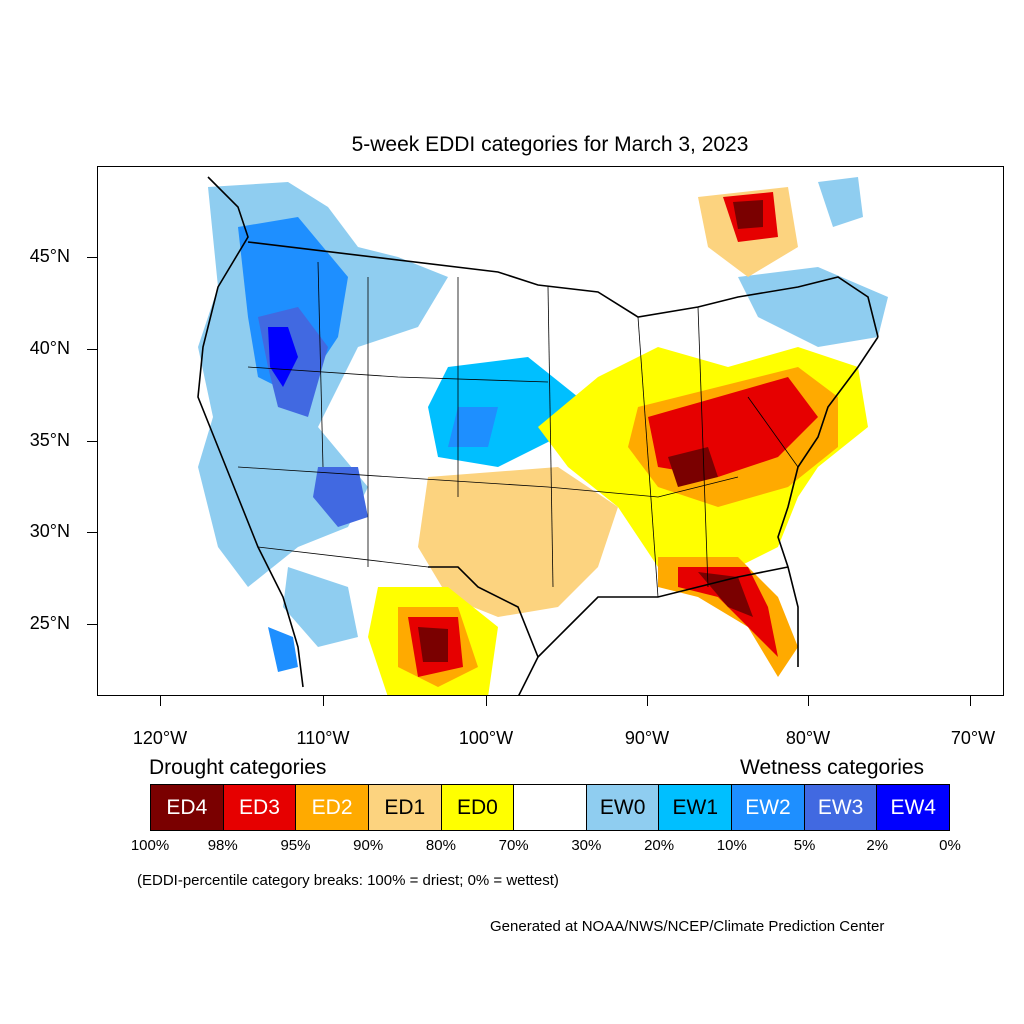  Describe the element at coordinates (49, 531) in the screenshot. I see `lat-label-30: 30°N` at that location.